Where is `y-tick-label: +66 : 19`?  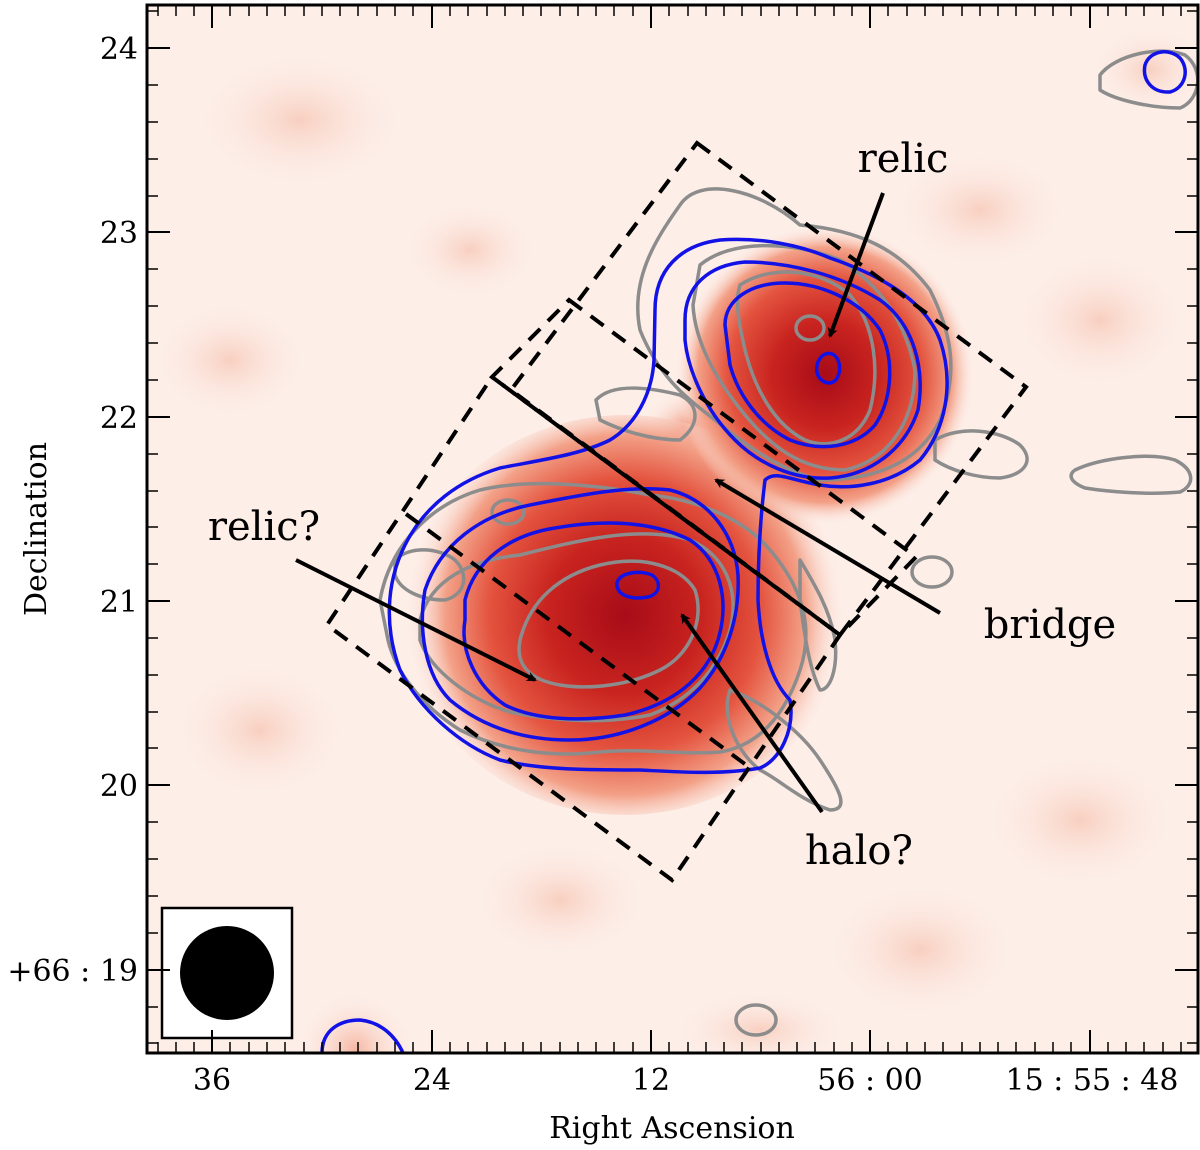
y-tick-label: +66 : 19 is located at coordinates (72, 971).